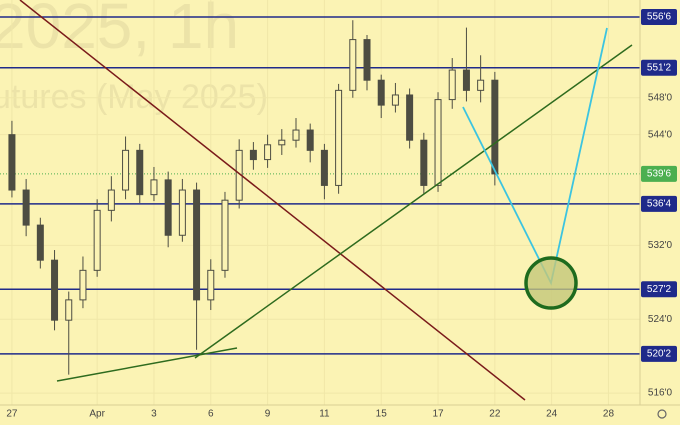 The image size is (680, 425). I want to click on x-tick-label: 9, so click(268, 414).